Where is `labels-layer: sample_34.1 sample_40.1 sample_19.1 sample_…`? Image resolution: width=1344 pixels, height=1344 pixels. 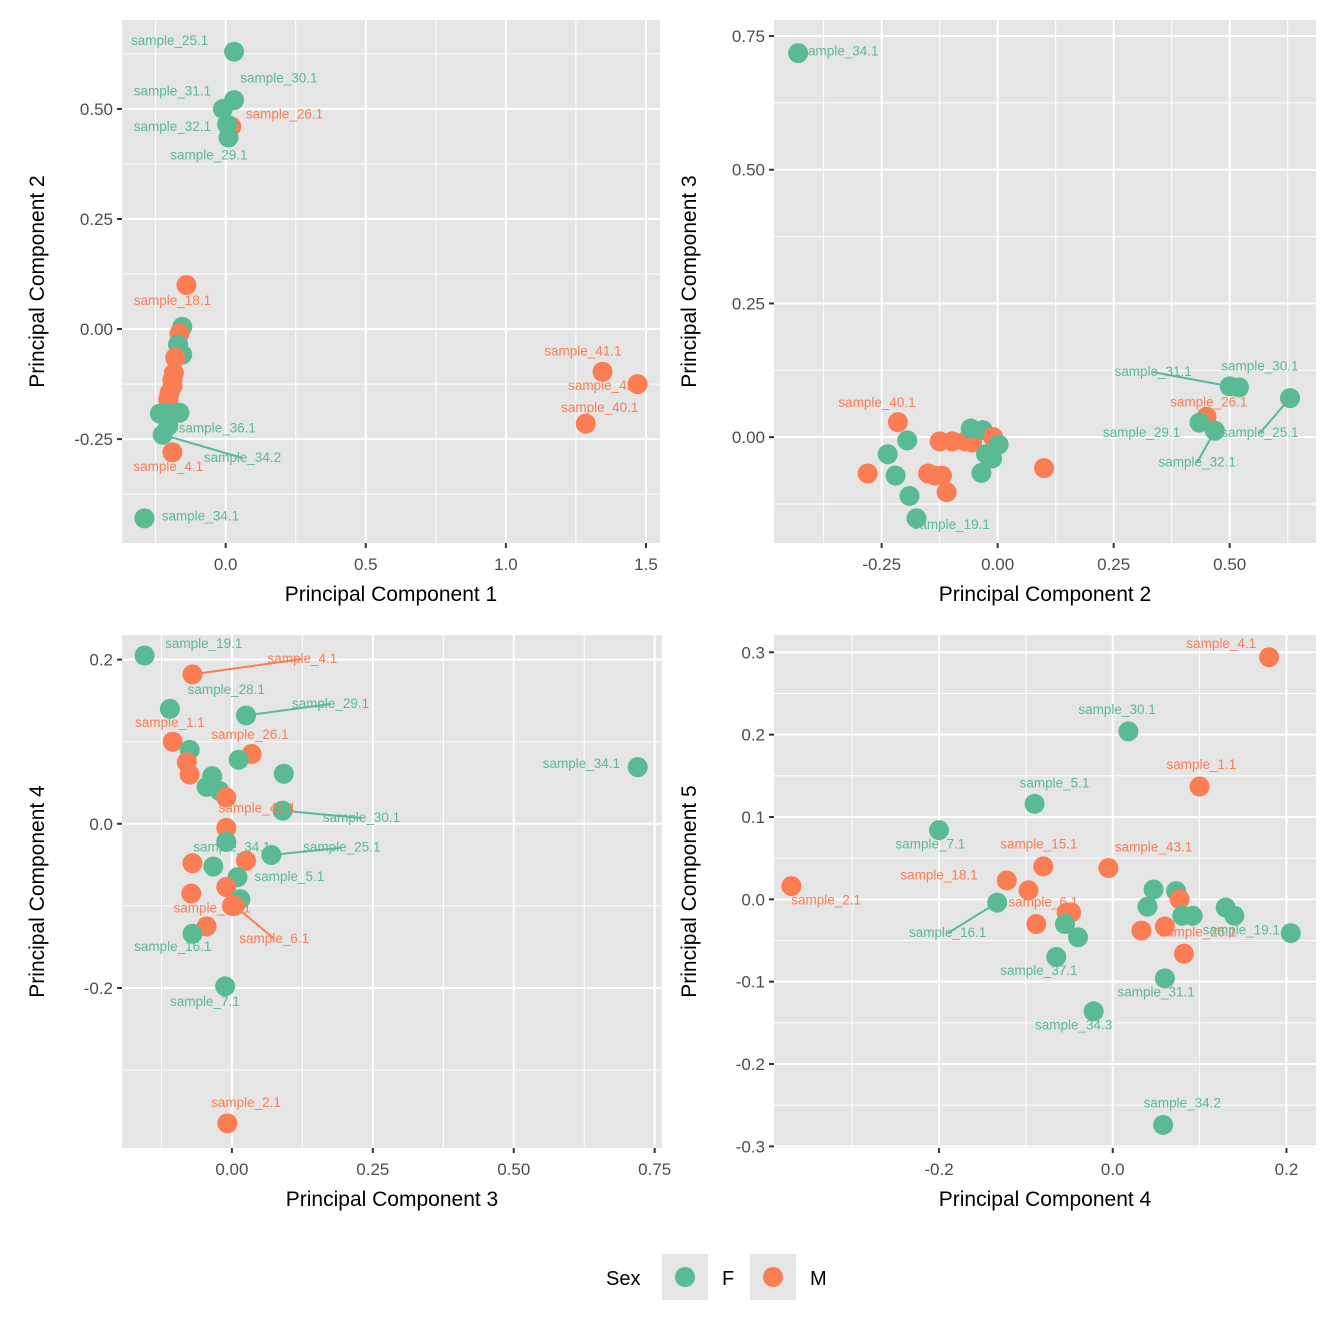
labels-layer: sample_34.1 sample_40.1 sample_19.1 sample_… is located at coordinates (1049, 287).